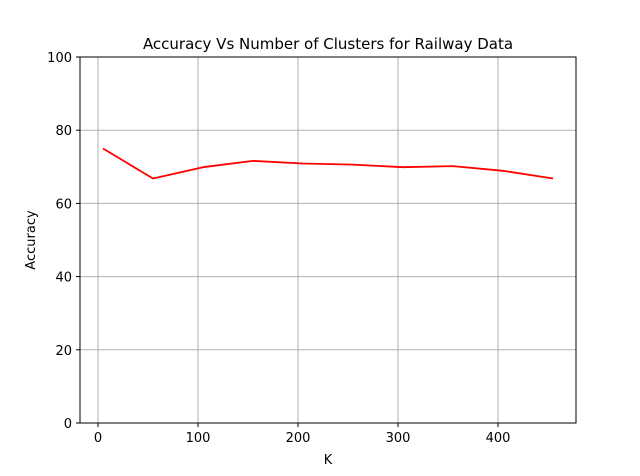 This screenshot has height=476, width=640. I want to click on x-axis-label: K, so click(328, 460).